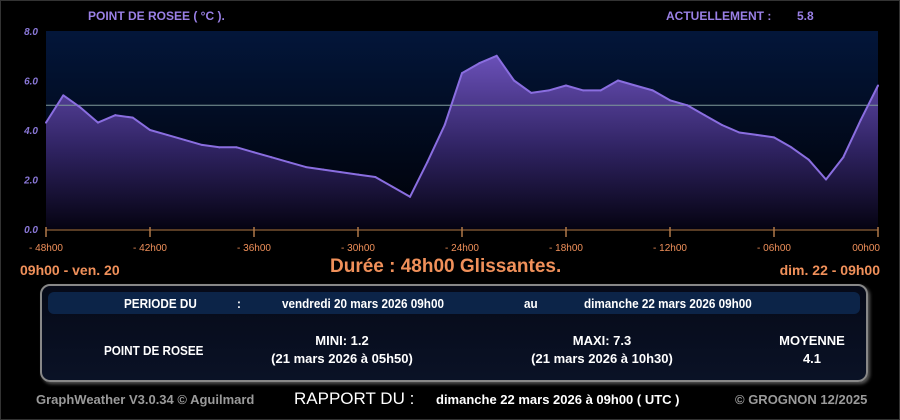  I want to click on mini-date: (21 mars 2026 à 05h50), so click(342, 358).